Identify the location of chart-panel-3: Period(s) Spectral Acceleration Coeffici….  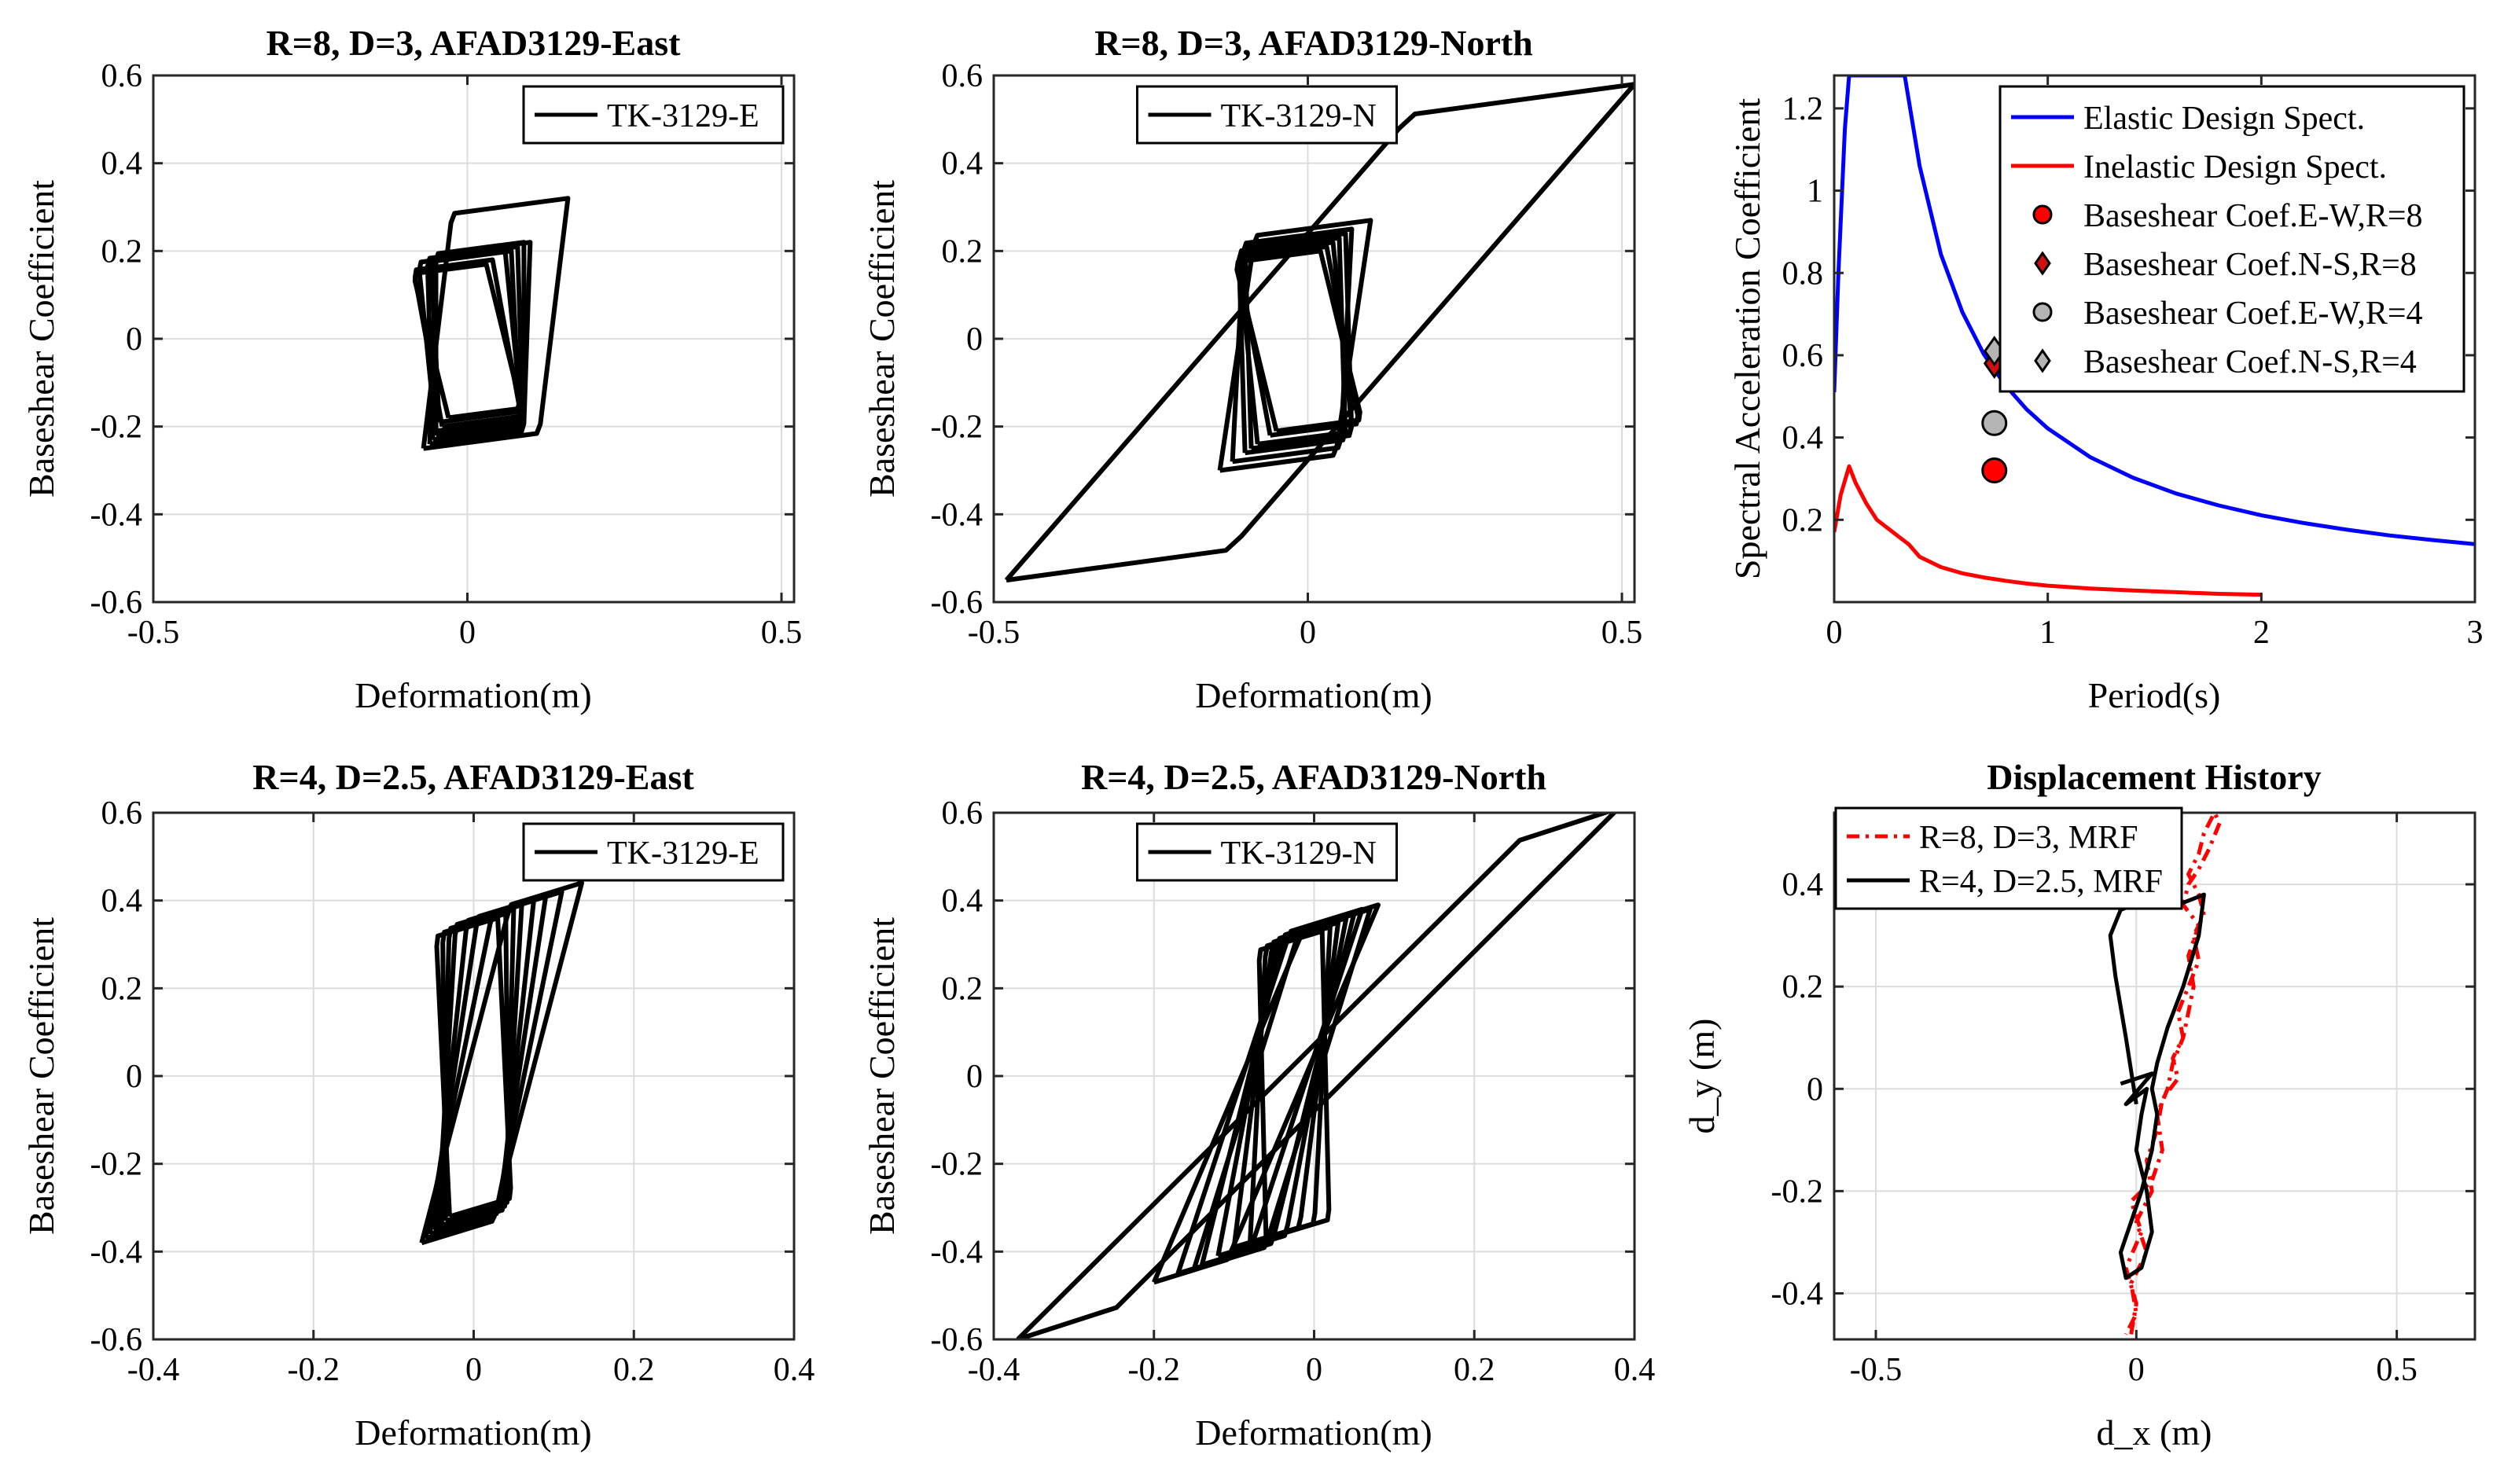
(2105, 394).